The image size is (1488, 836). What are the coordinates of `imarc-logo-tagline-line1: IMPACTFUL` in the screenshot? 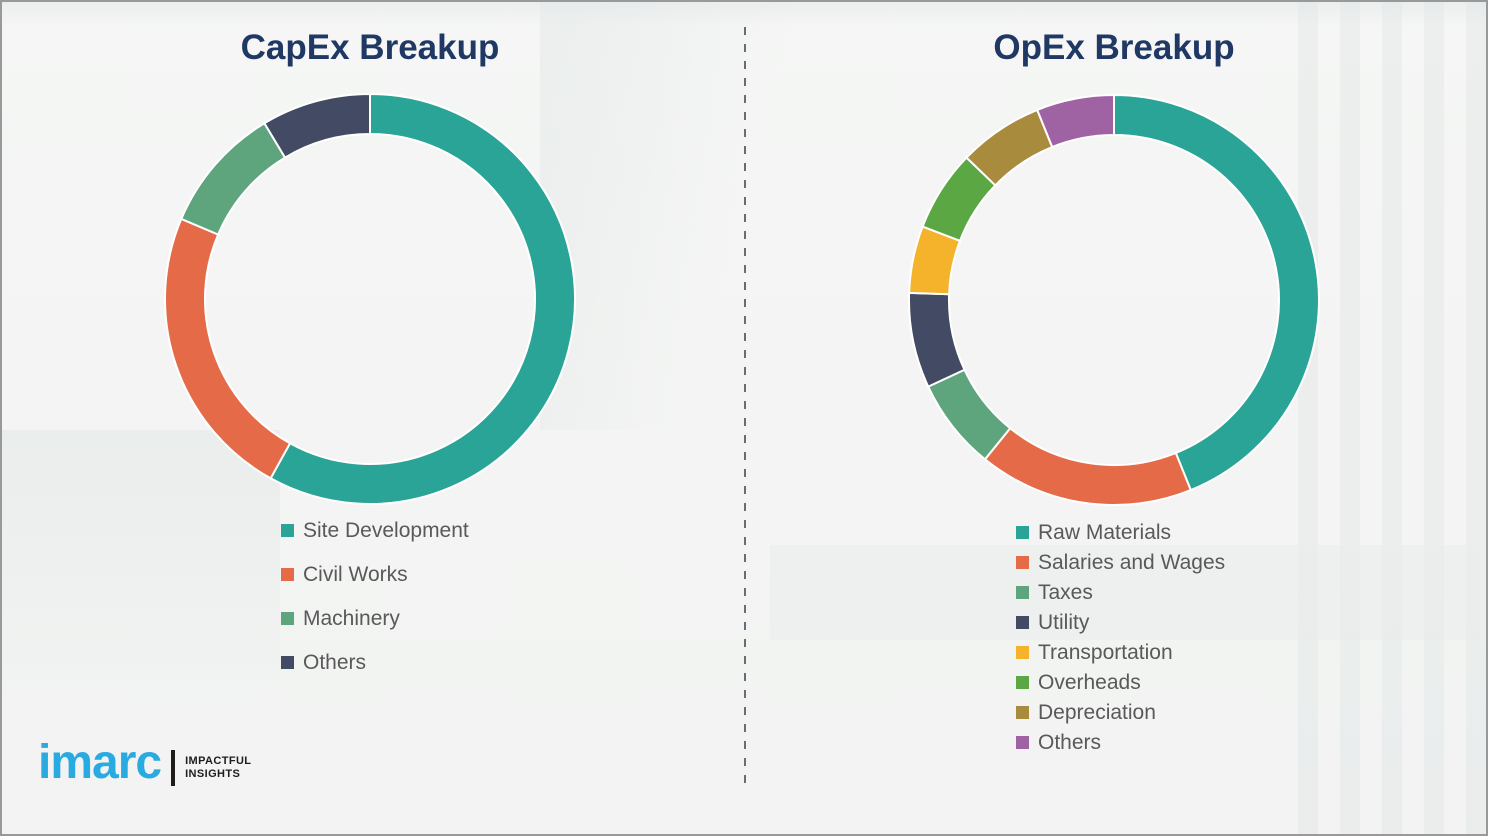 It's located at (218, 761).